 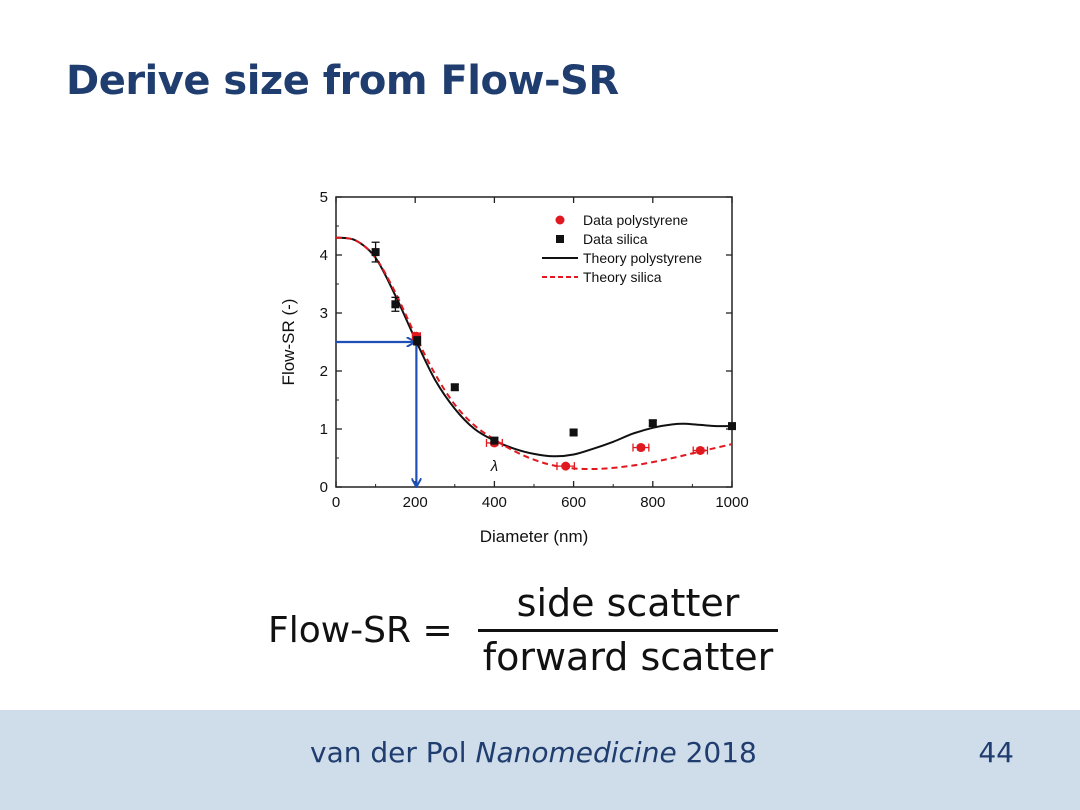 I want to click on legend-data-silica-label: Data silica, so click(x=615, y=239).